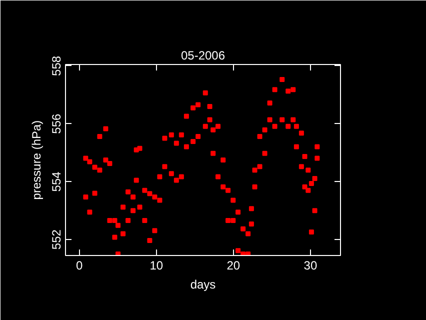  I want to click on x-tick-label: 30, so click(311, 265).